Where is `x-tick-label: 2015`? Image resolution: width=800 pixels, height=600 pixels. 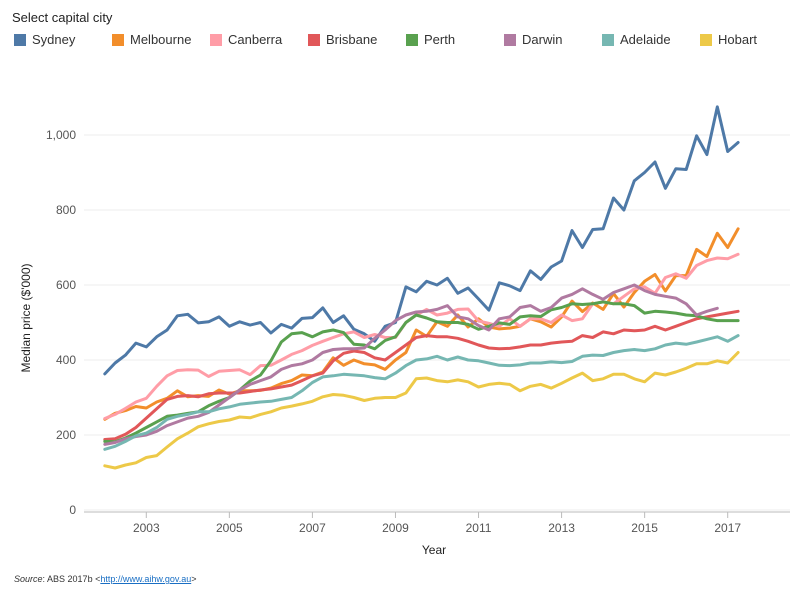 x-tick-label: 2015 is located at coordinates (644, 528).